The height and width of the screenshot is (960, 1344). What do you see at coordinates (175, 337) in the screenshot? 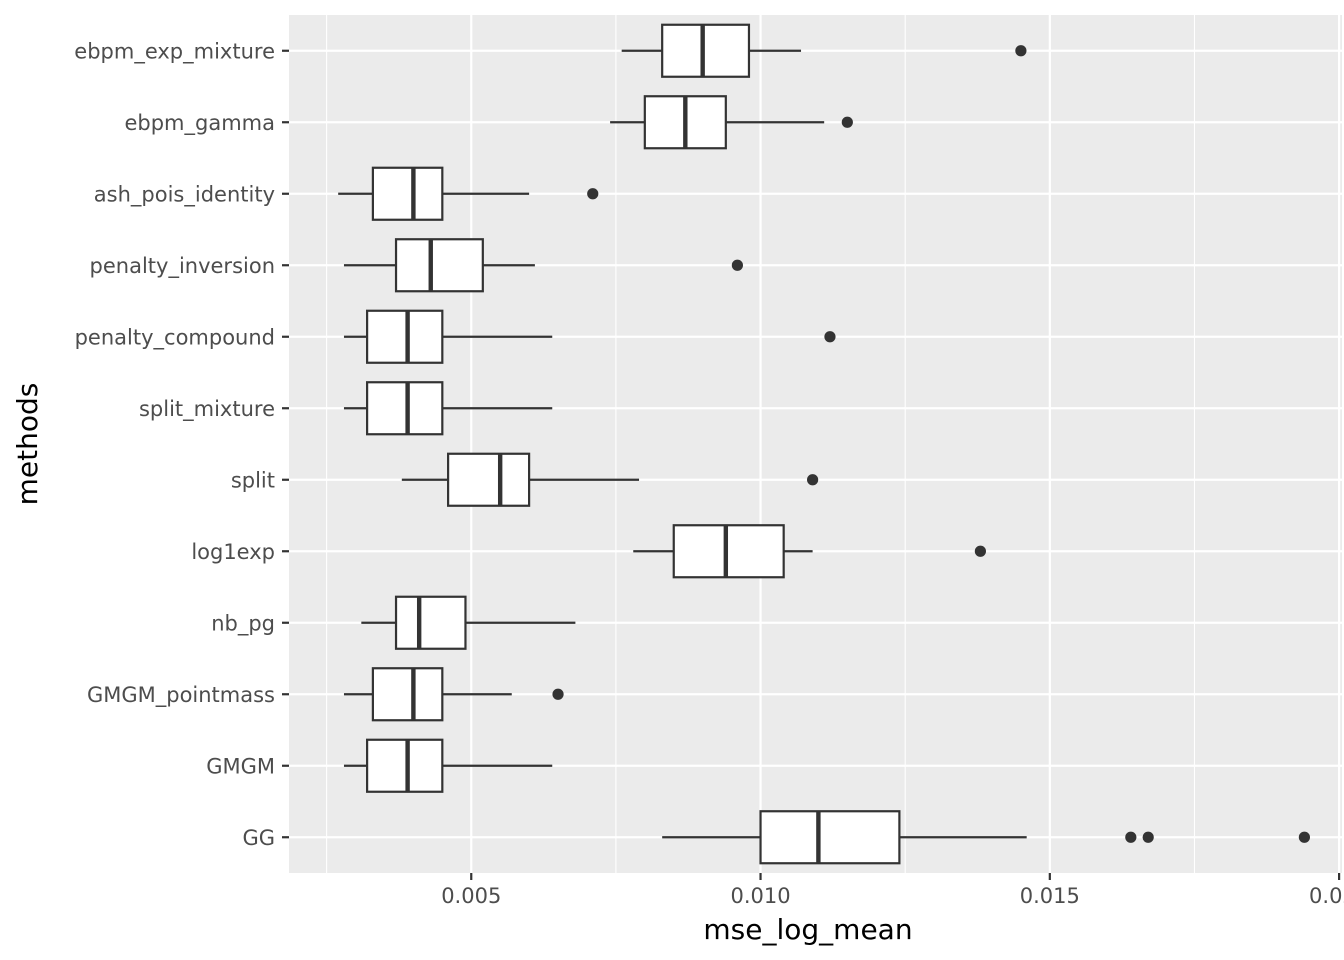
I see `y-tick-label: penalty_compound` at bounding box center [175, 337].